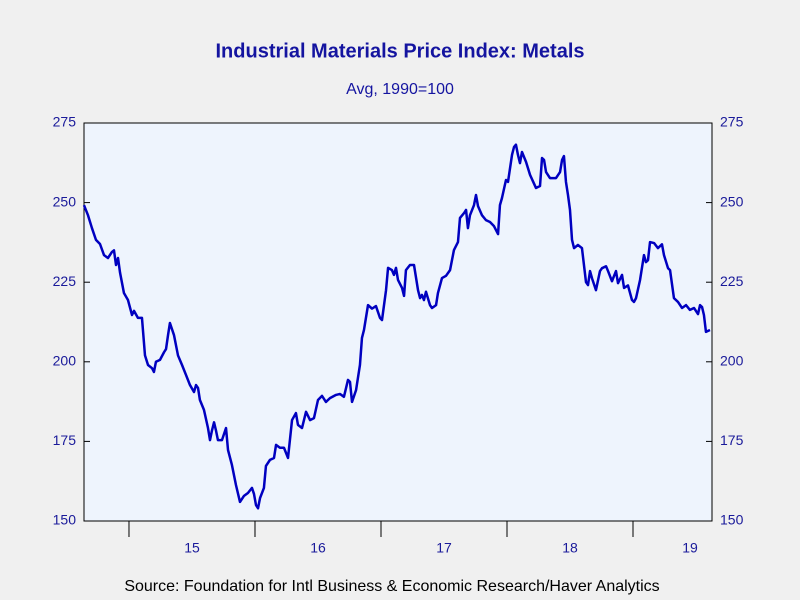  Describe the element at coordinates (65, 440) in the screenshot. I see `y-tick-label: 175` at that location.